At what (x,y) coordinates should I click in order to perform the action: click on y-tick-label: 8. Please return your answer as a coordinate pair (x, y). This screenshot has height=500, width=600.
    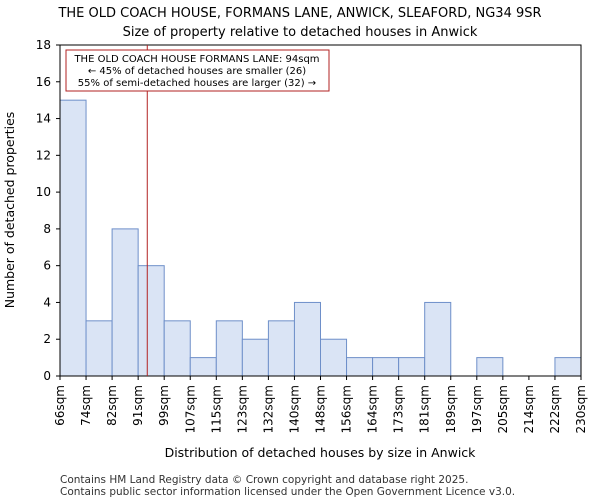
    Looking at the image, I should click on (47, 229).